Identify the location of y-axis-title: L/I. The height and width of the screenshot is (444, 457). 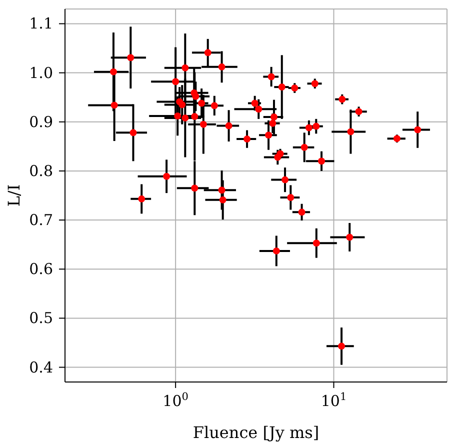
(14, 195).